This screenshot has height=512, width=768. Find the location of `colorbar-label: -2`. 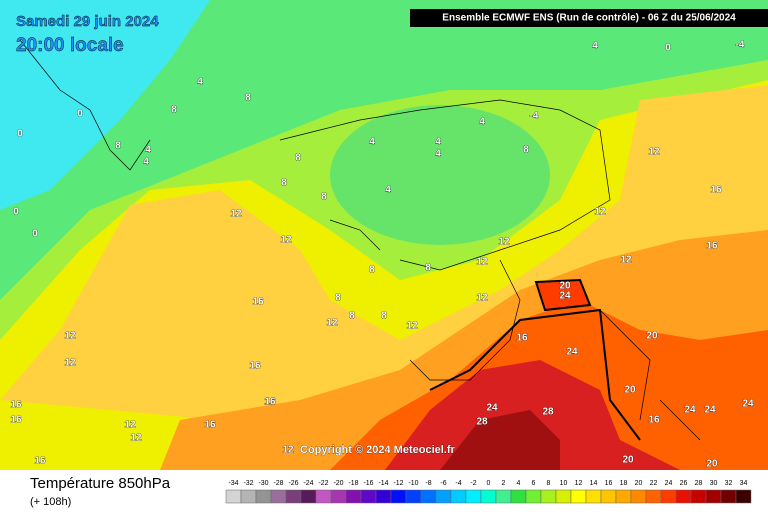

colorbar-label: -2 is located at coordinates (473, 483).